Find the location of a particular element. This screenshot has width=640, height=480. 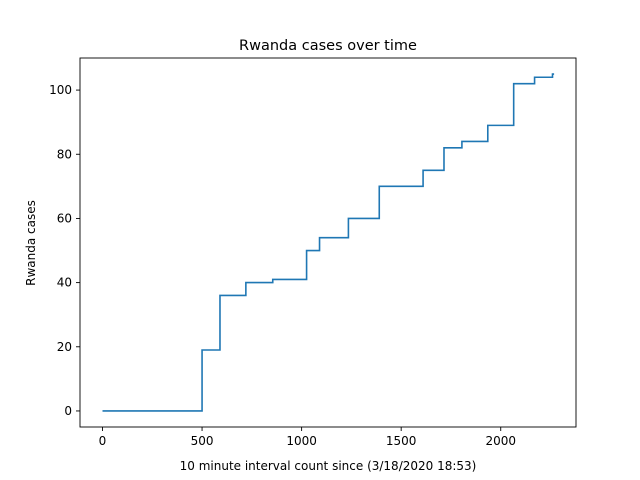

x-tick-label-1500: 1500 is located at coordinates (401, 441).